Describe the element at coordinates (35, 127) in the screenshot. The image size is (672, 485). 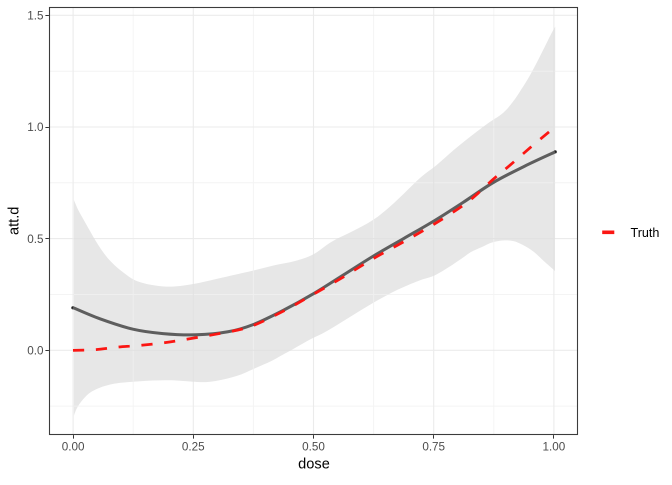
I see `svg-text: 1.0` at that location.